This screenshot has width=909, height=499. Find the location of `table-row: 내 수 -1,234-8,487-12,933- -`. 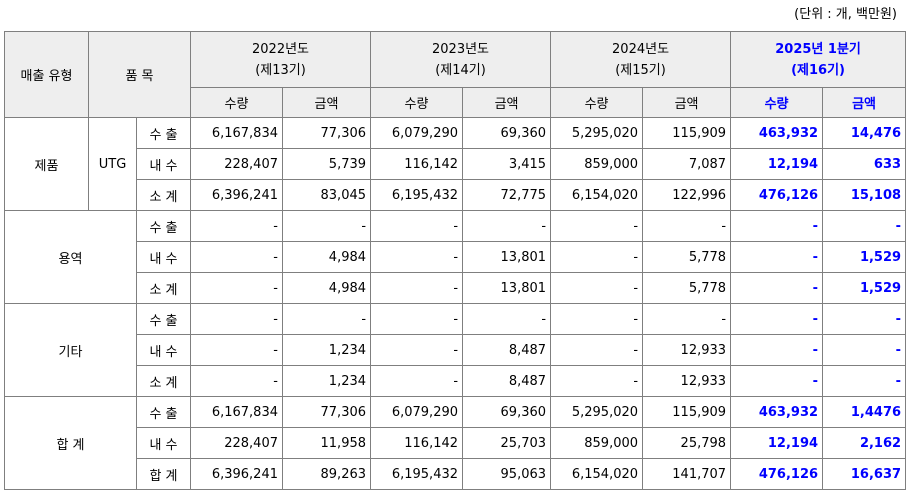

table-row: 내 수 -1,234-8,487-12,933- - is located at coordinates (456, 350).